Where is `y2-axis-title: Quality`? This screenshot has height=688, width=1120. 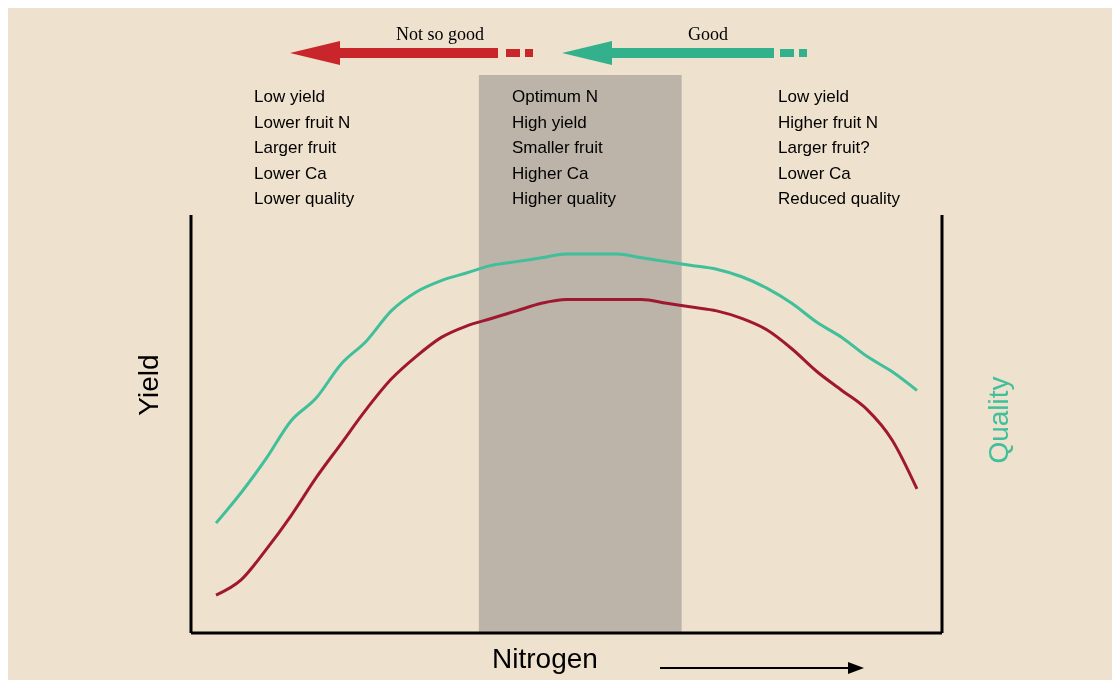 y2-axis-title: Quality is located at coordinates (998, 420).